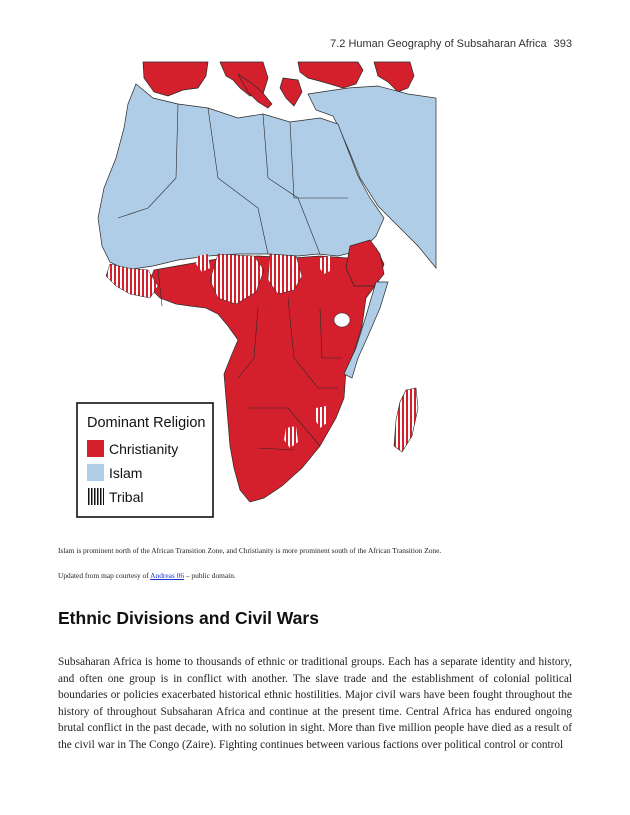  I want to click on legend-label-christianity: Christianity, so click(143, 449).